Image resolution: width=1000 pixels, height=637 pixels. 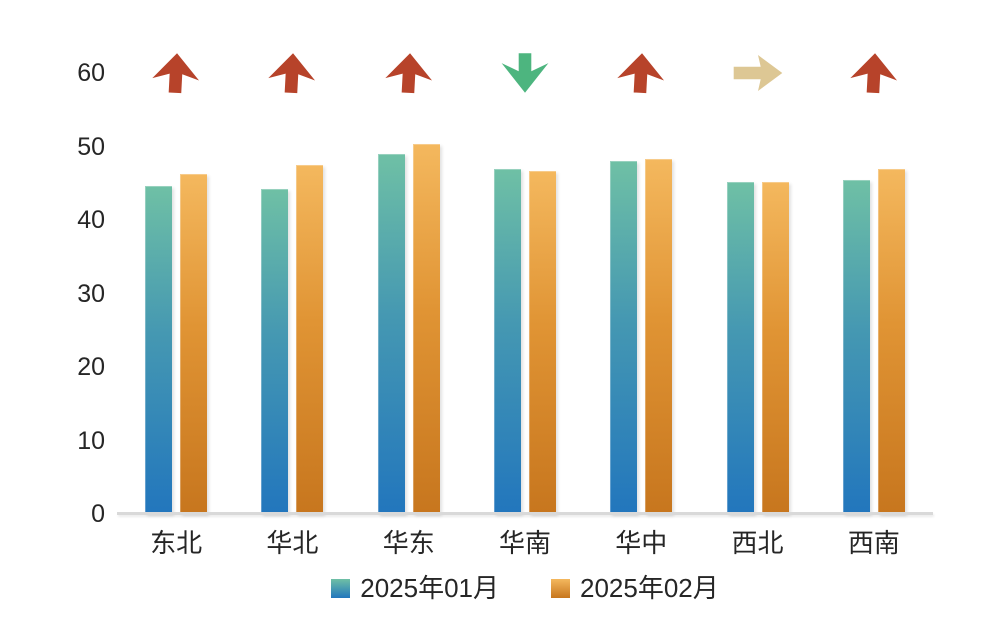 I want to click on x-category-label: 华北, so click(x=292, y=543).